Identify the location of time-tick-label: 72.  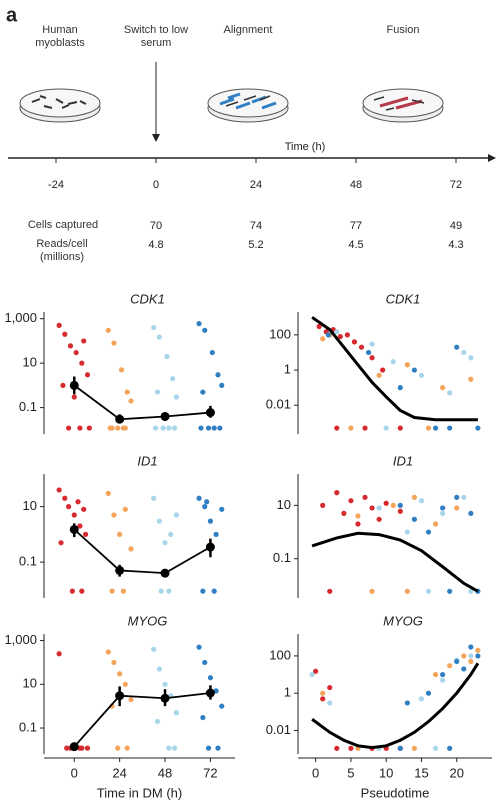
(456, 185).